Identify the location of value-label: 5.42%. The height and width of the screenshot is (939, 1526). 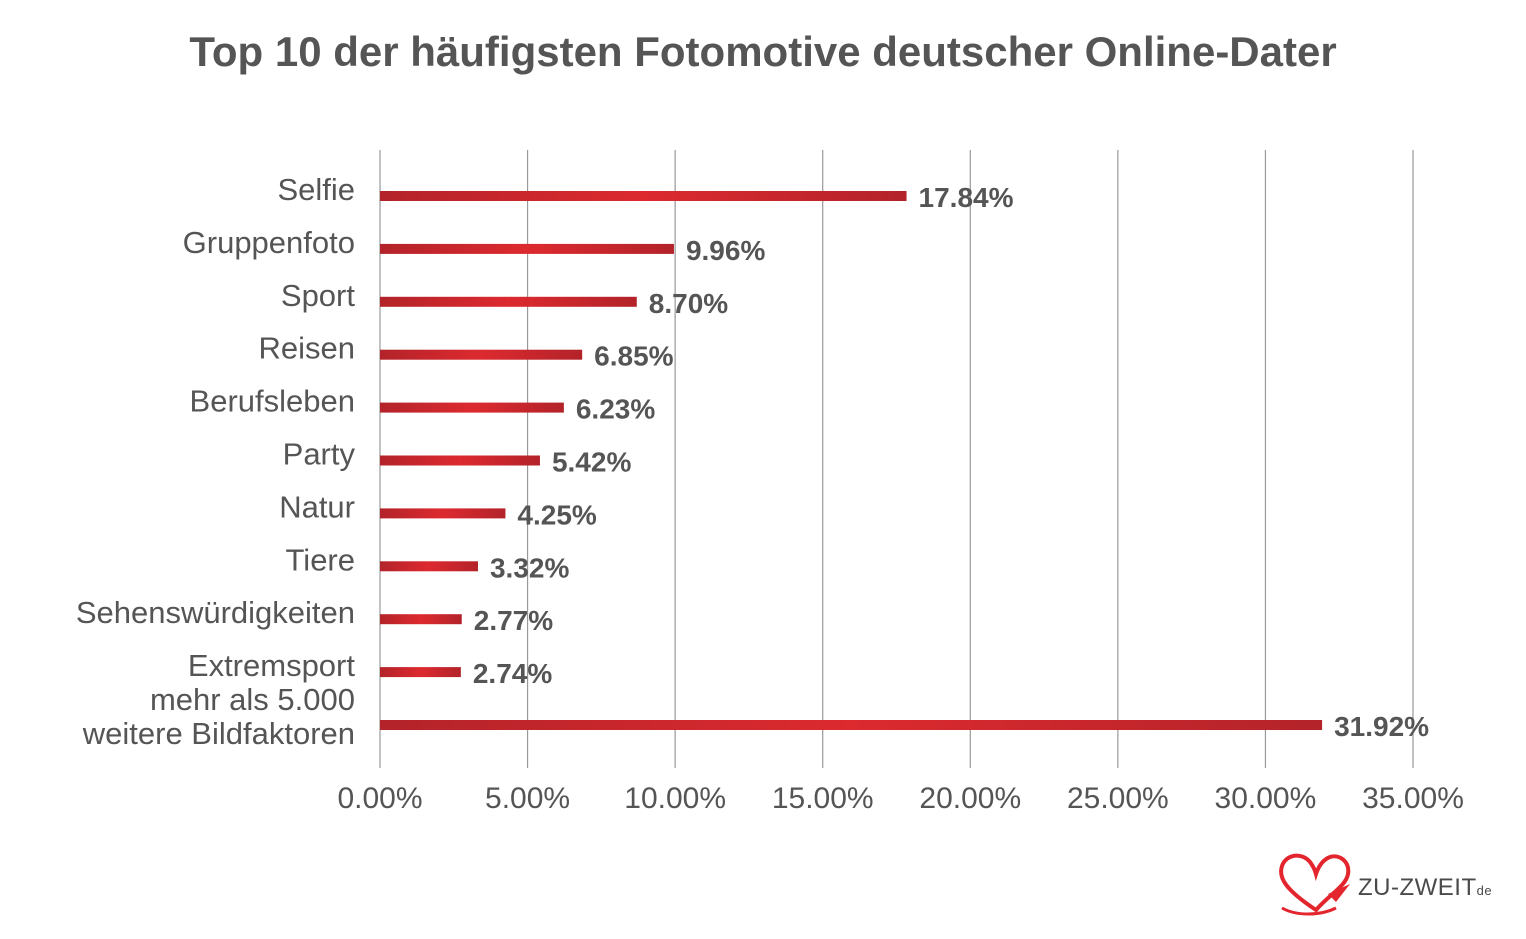
(591, 462).